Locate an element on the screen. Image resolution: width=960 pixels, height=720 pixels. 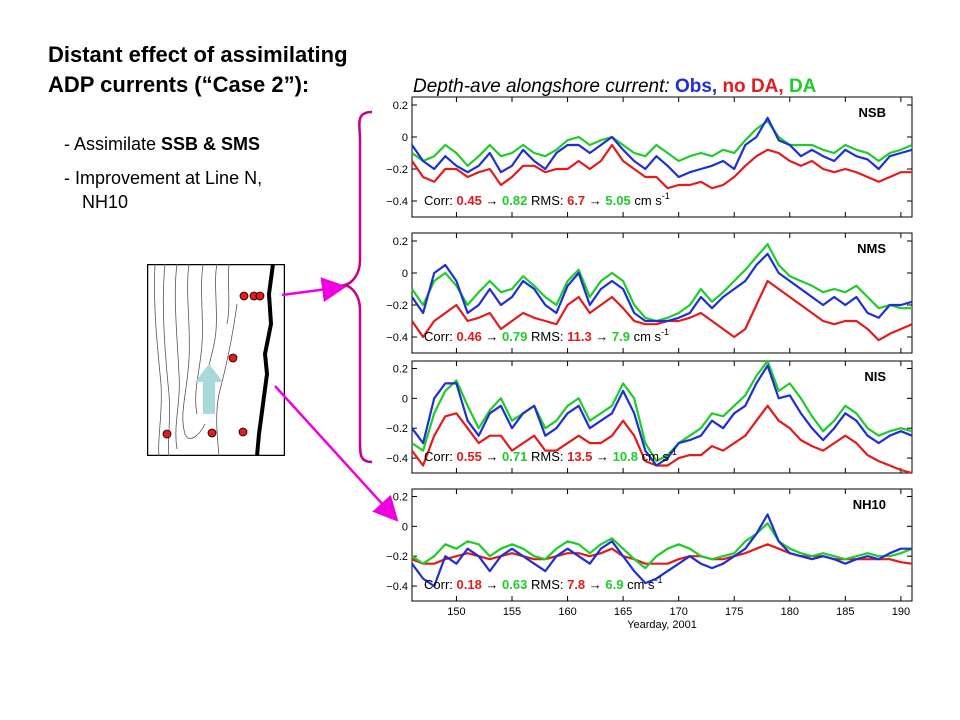
map-arrow-icon is located at coordinates (209, 389).